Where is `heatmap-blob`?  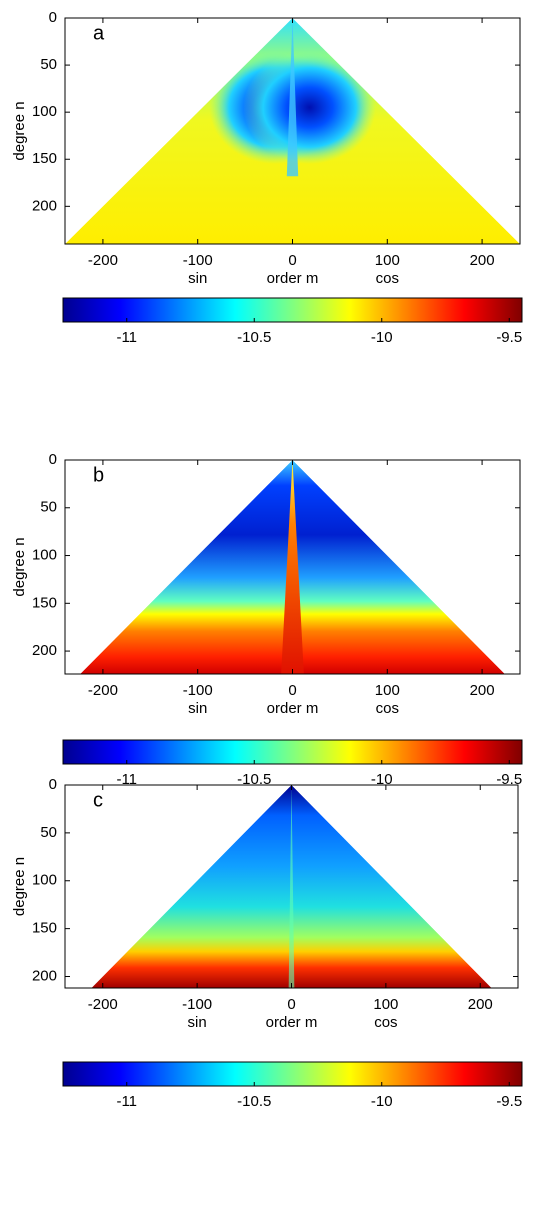
heatmap-blob is located at coordinates (309, 107).